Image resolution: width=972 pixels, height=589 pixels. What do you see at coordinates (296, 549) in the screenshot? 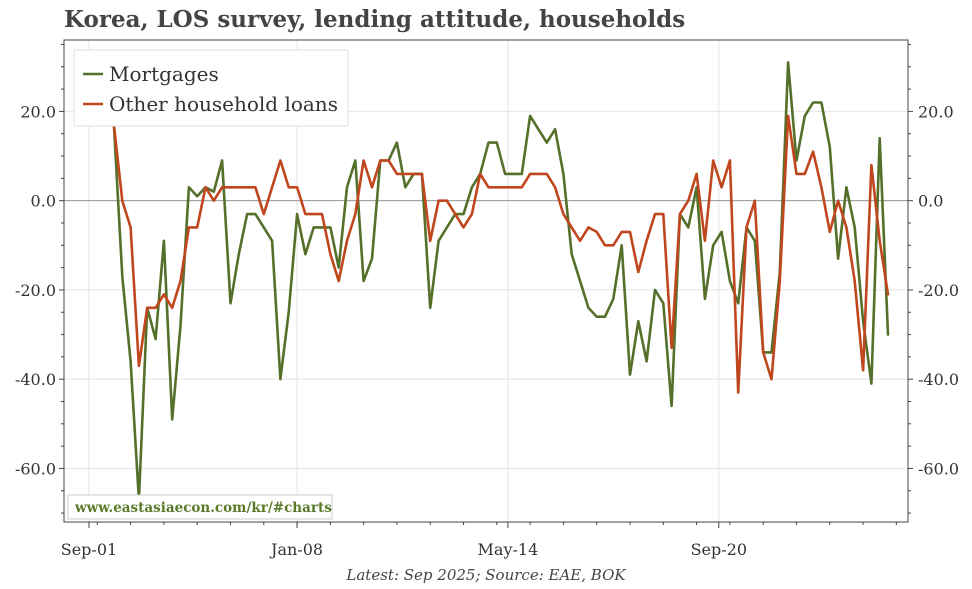
I see `x-tick-label: Jan-08` at bounding box center [296, 549].